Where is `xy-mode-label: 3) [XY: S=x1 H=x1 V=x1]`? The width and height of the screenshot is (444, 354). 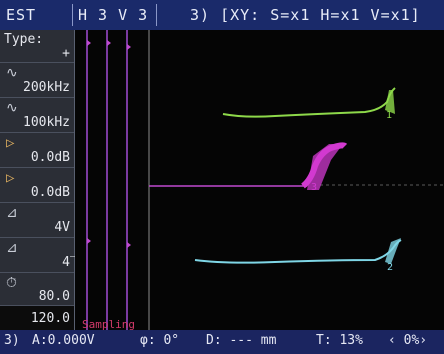 xy-mode-label: 3) [XY: S=x1 H=x1 V=x1] is located at coordinates (305, 15).